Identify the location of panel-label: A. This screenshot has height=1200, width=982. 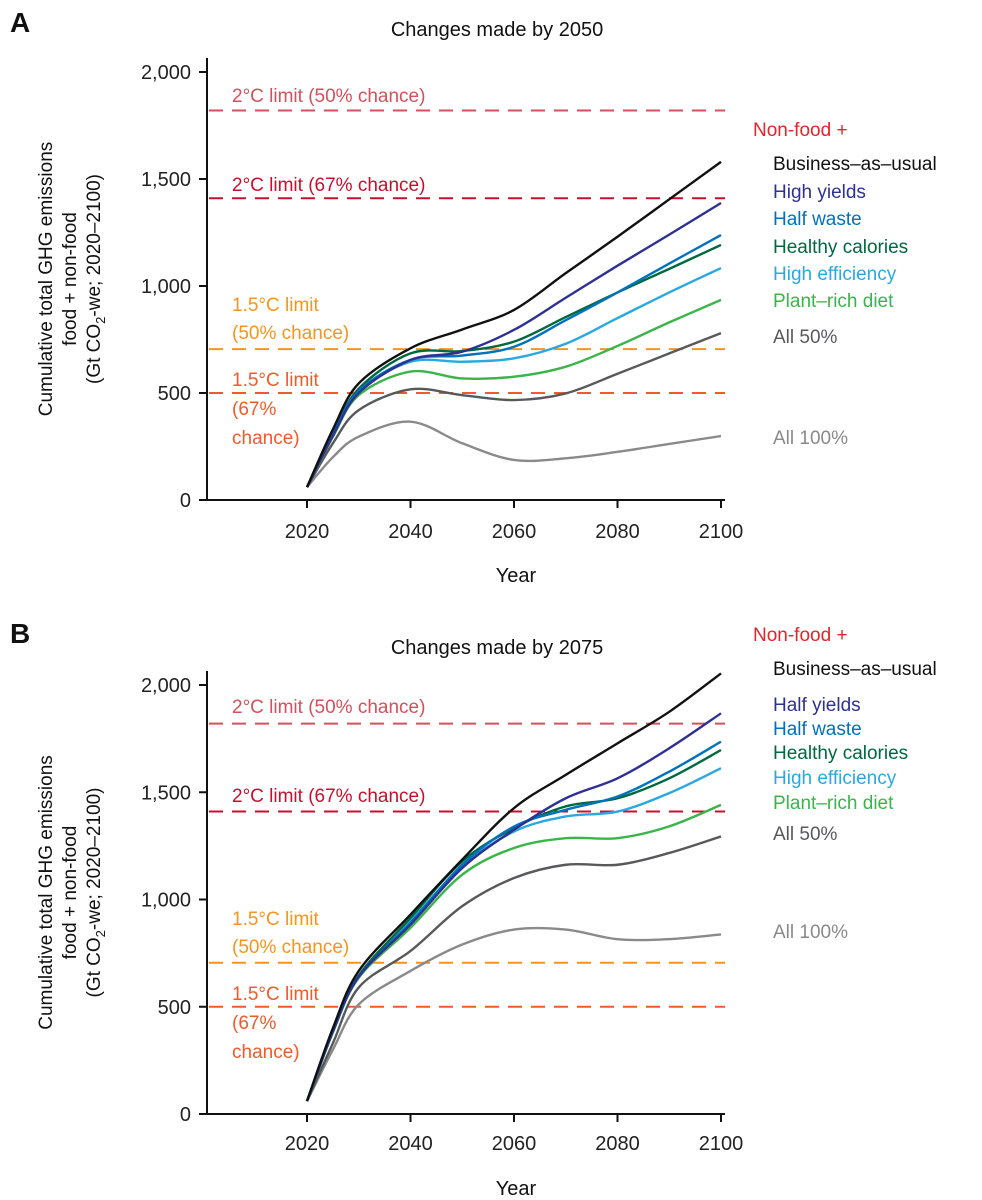
(20, 22).